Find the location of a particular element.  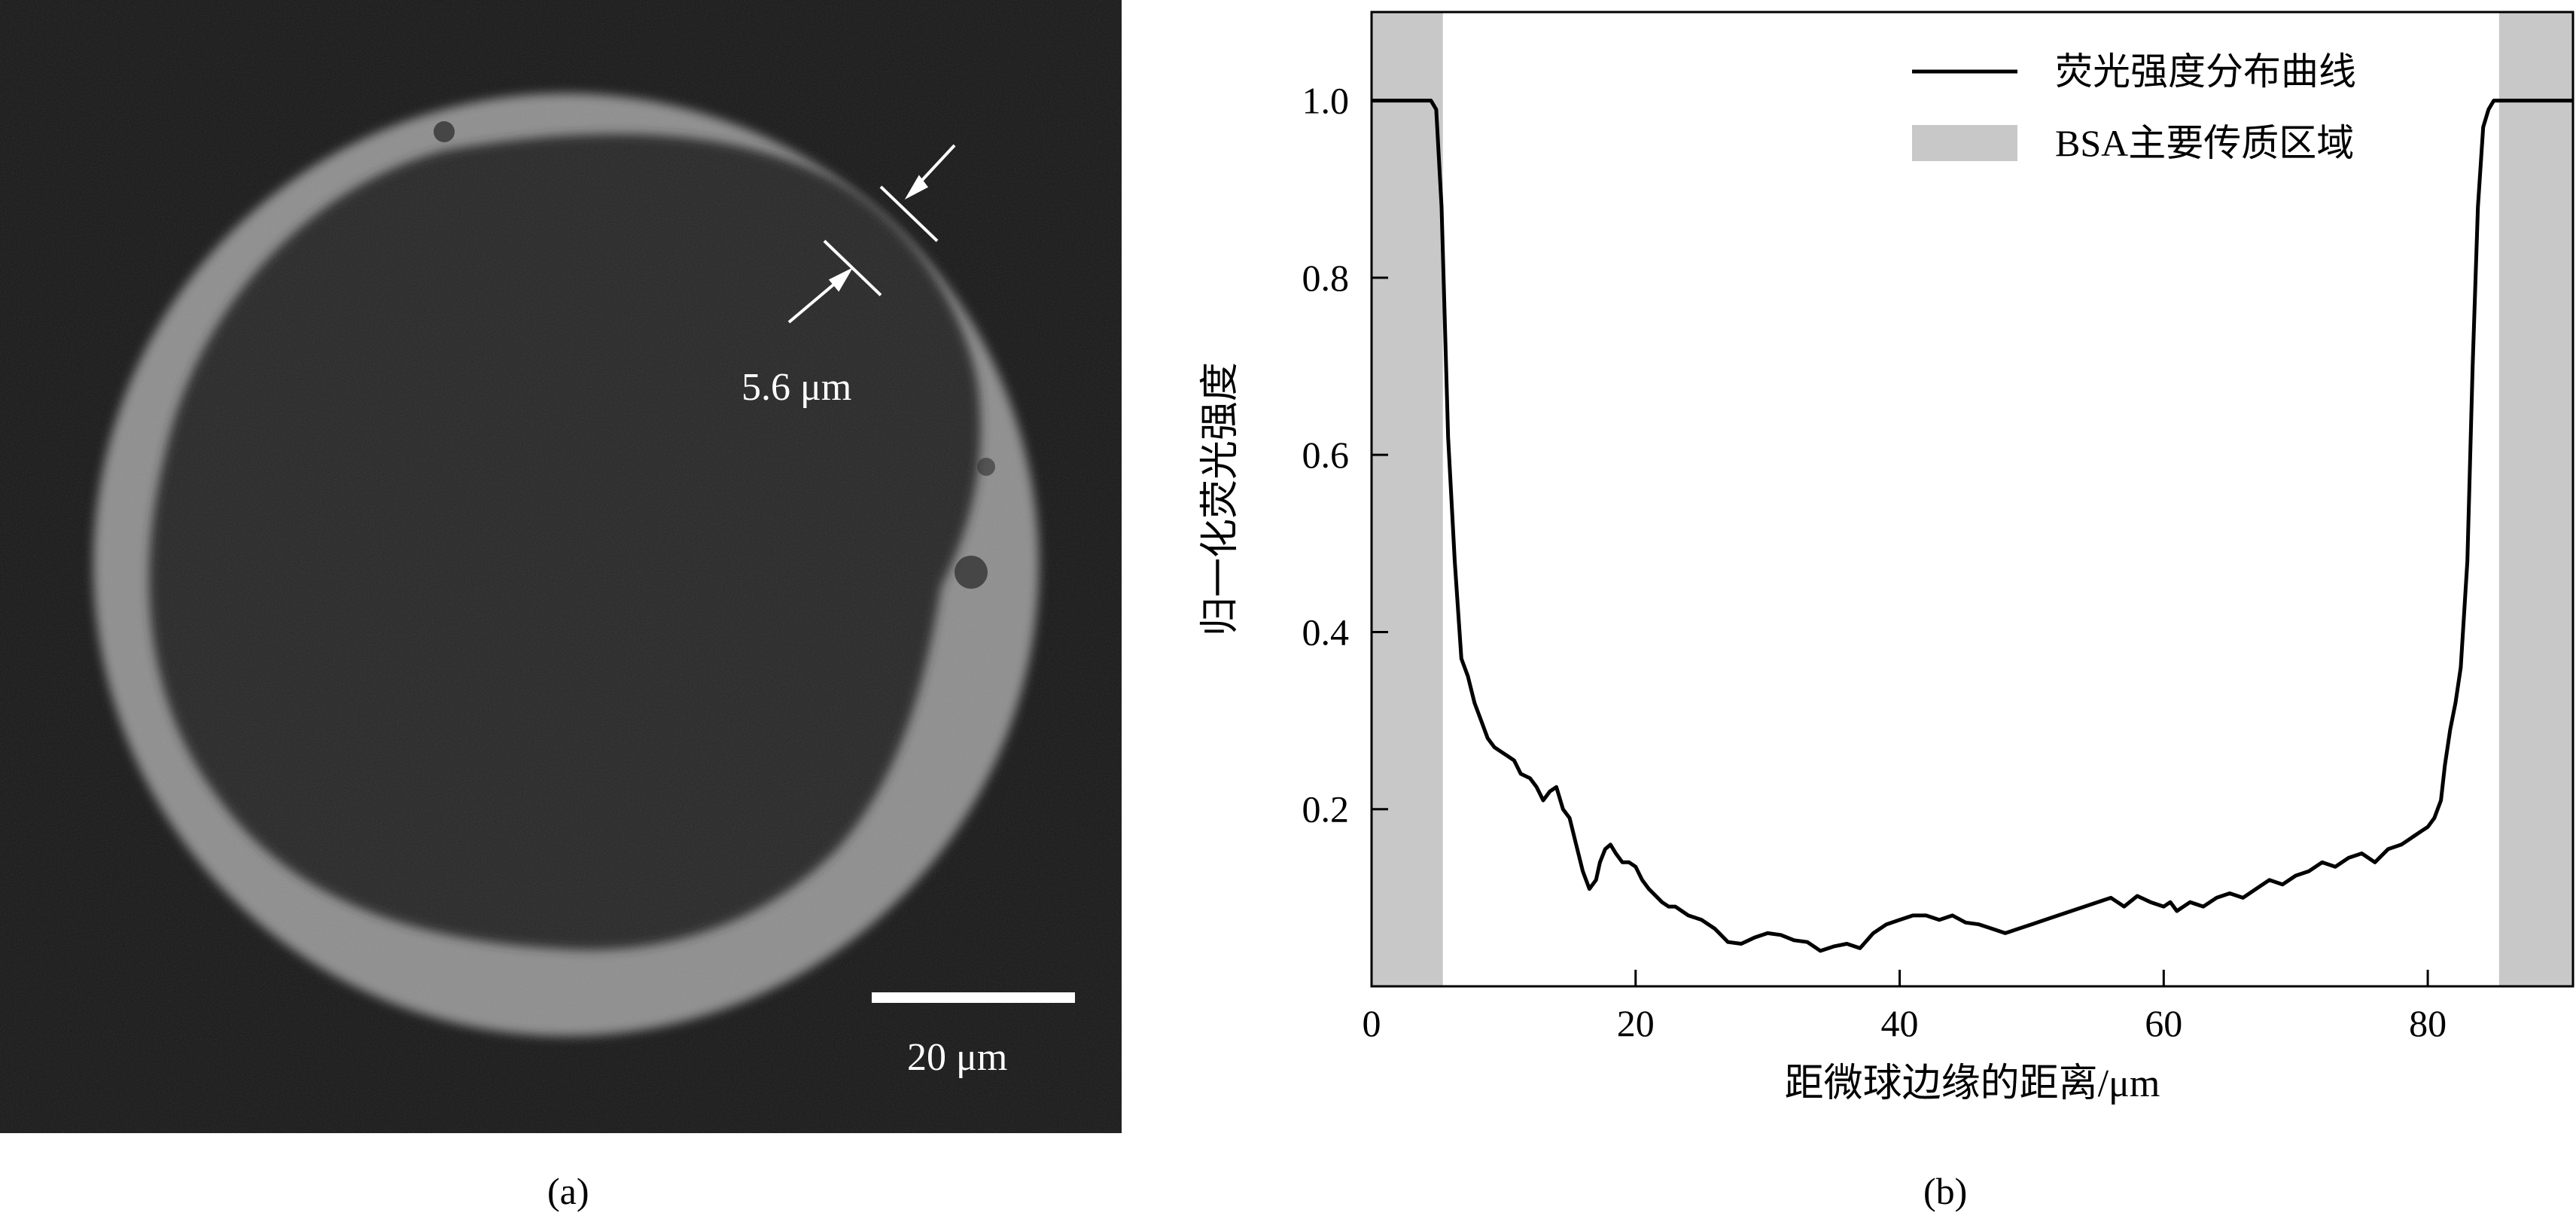

x-tick-label: 20 is located at coordinates (1636, 1023).